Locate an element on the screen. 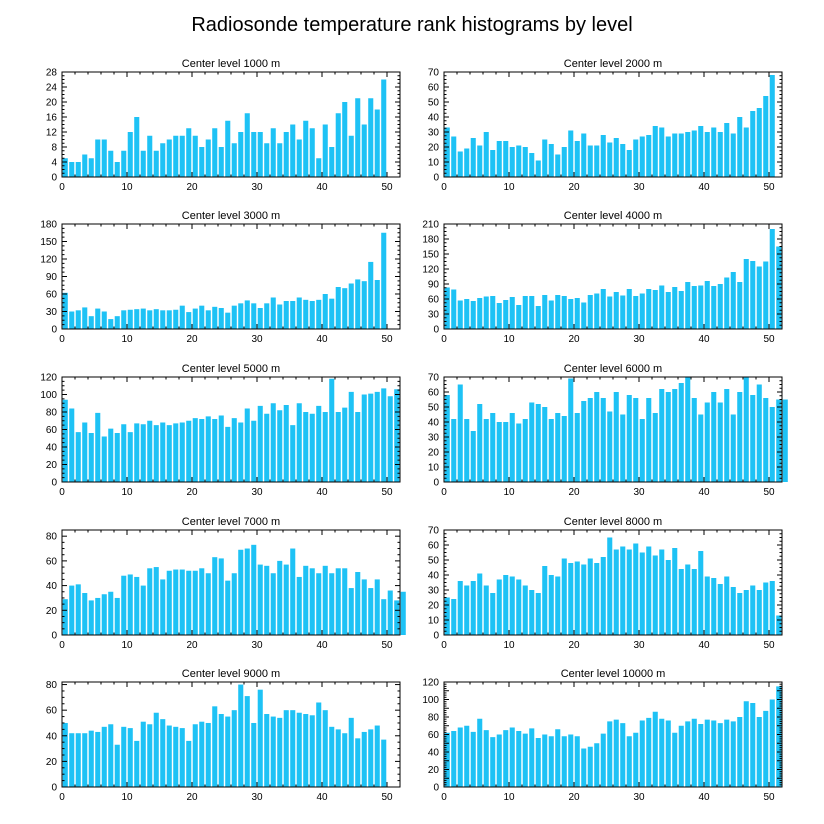 The height and width of the screenshot is (824, 824). y-tick-label: 30 is located at coordinates (434, 315).